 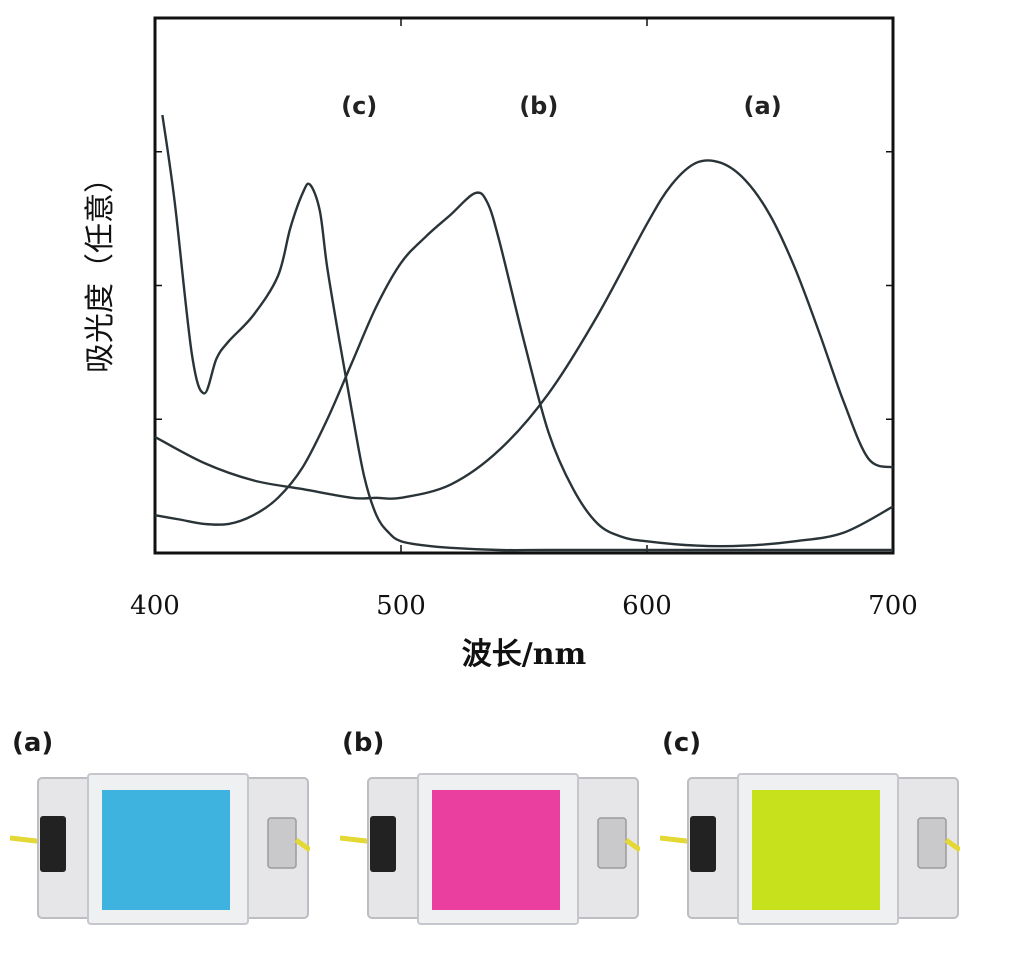 I want to click on x-tick-label: 500, so click(x=401, y=606).